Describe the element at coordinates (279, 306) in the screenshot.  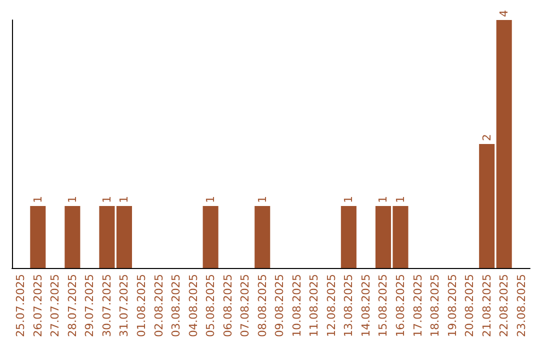
I see `x-tick-label: 09.08.2025` at that location.